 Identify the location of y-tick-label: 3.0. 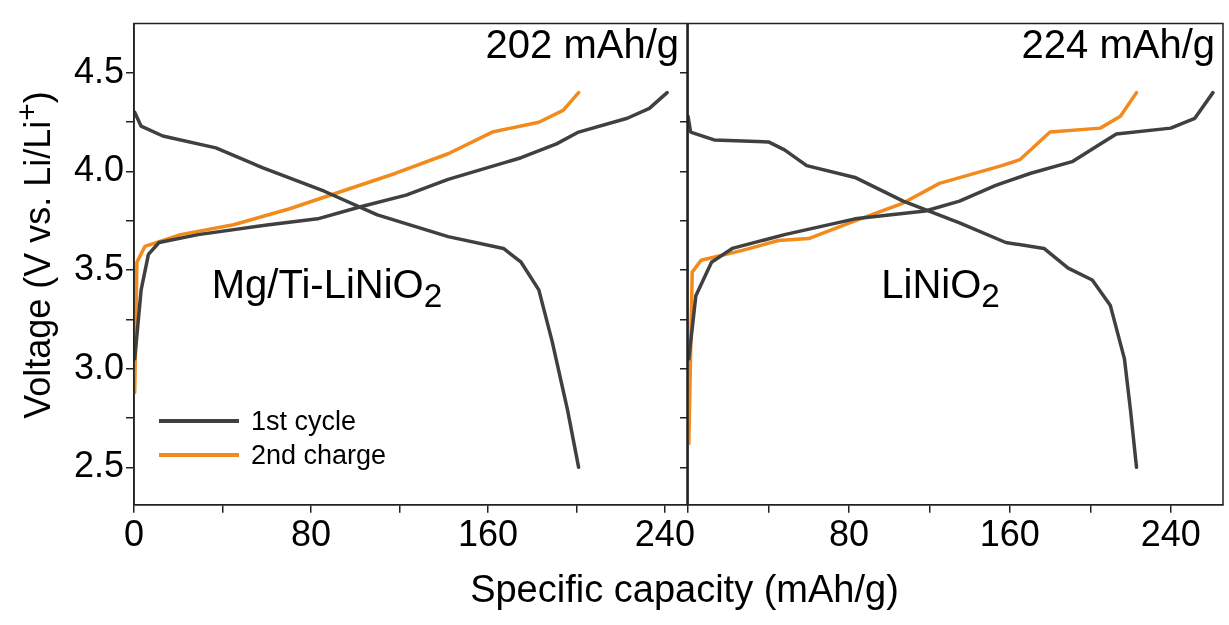
(99, 366).